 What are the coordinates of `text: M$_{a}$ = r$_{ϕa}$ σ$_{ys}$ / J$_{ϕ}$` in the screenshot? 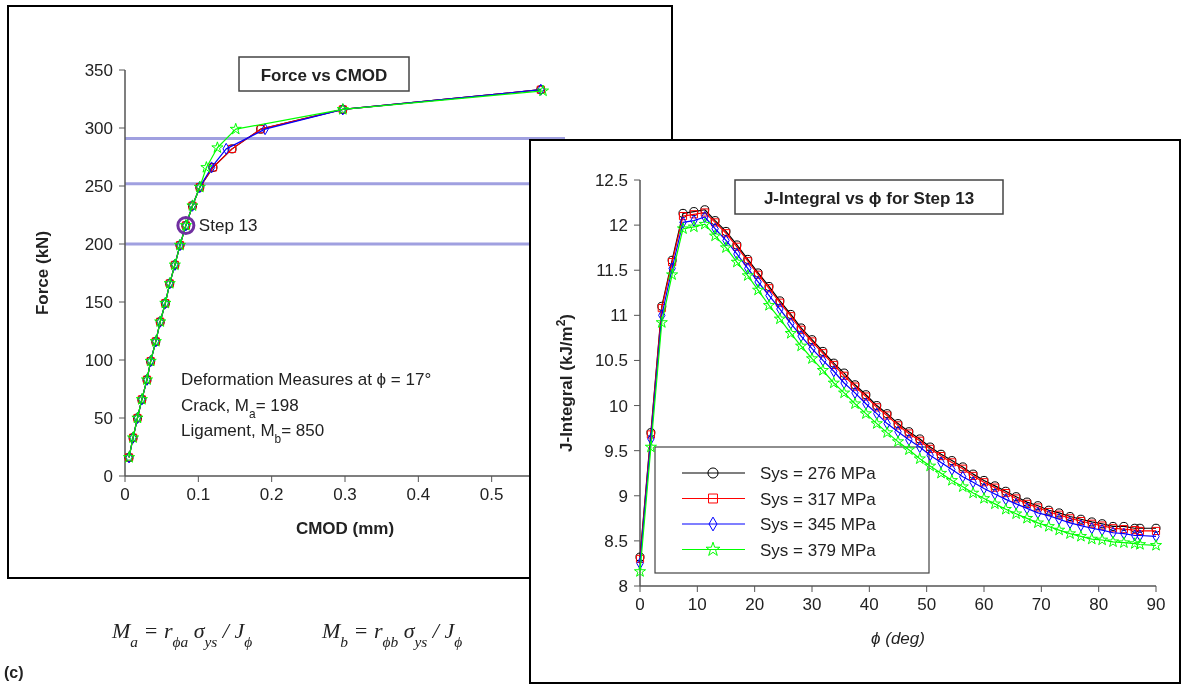 It's located at (182, 634).